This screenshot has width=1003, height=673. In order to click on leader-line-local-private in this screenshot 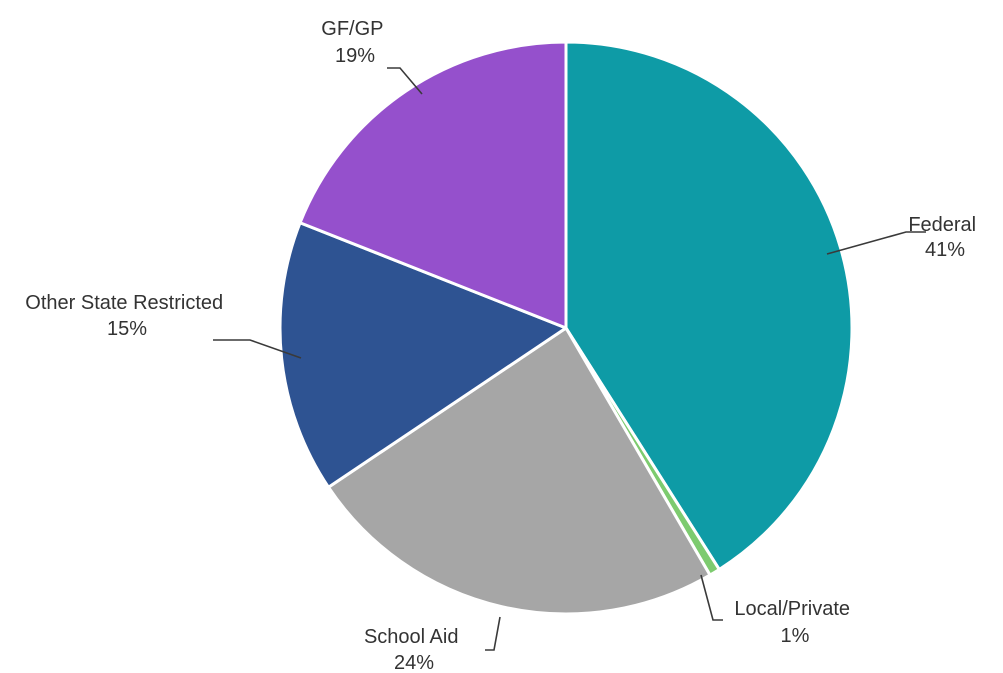, I will do `click(711, 597)`.